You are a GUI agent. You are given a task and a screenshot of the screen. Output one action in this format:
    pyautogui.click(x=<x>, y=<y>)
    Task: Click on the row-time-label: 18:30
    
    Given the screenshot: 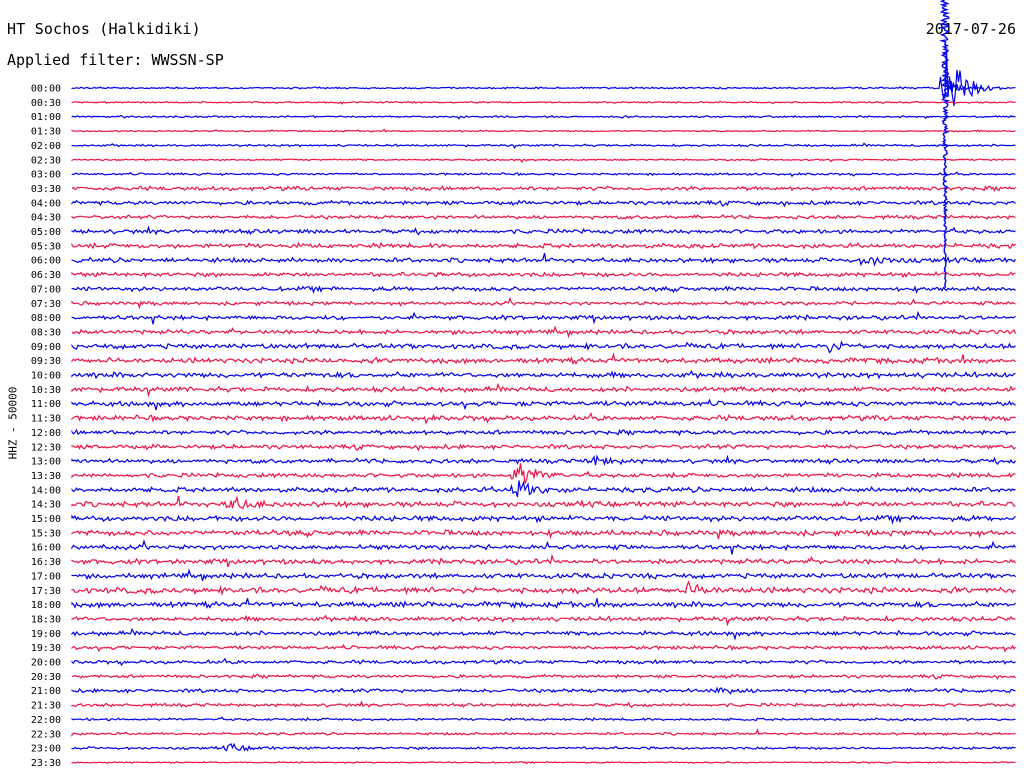 What is the action you would take?
    pyautogui.click(x=46, y=619)
    